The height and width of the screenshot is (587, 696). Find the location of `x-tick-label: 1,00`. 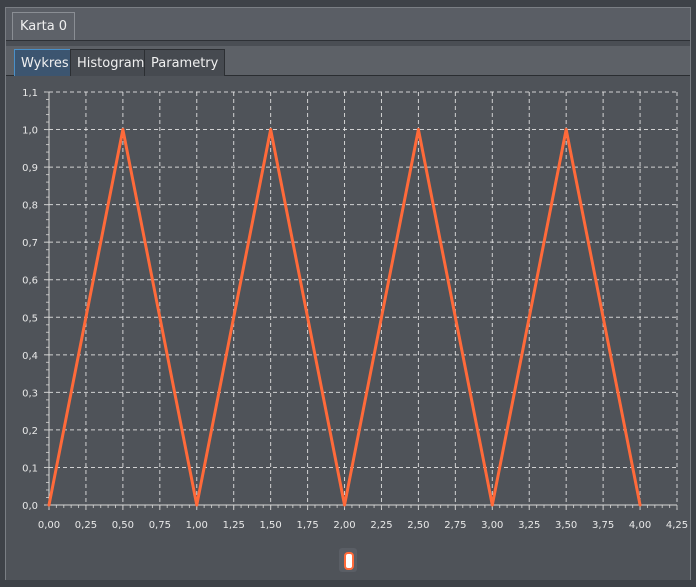

x-tick-label: 1,00 is located at coordinates (197, 525).